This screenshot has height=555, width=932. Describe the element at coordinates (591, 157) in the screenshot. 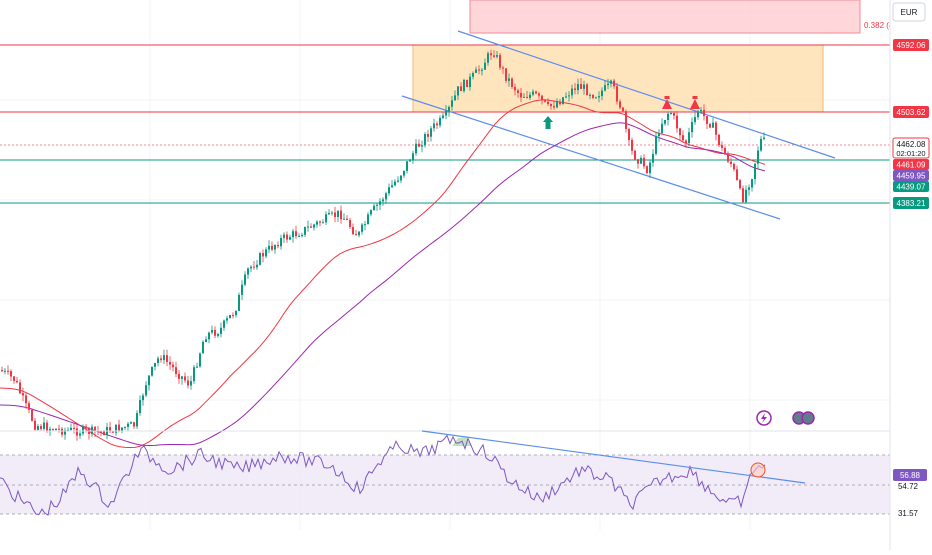

I see `channel-lower` at that location.